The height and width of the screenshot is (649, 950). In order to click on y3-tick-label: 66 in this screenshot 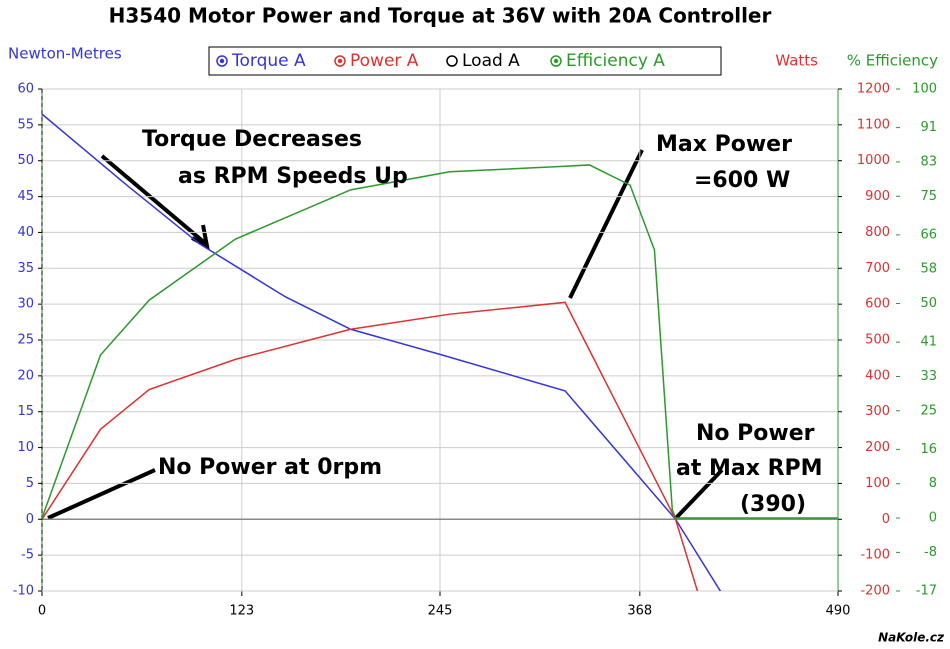, I will do `click(928, 234)`.